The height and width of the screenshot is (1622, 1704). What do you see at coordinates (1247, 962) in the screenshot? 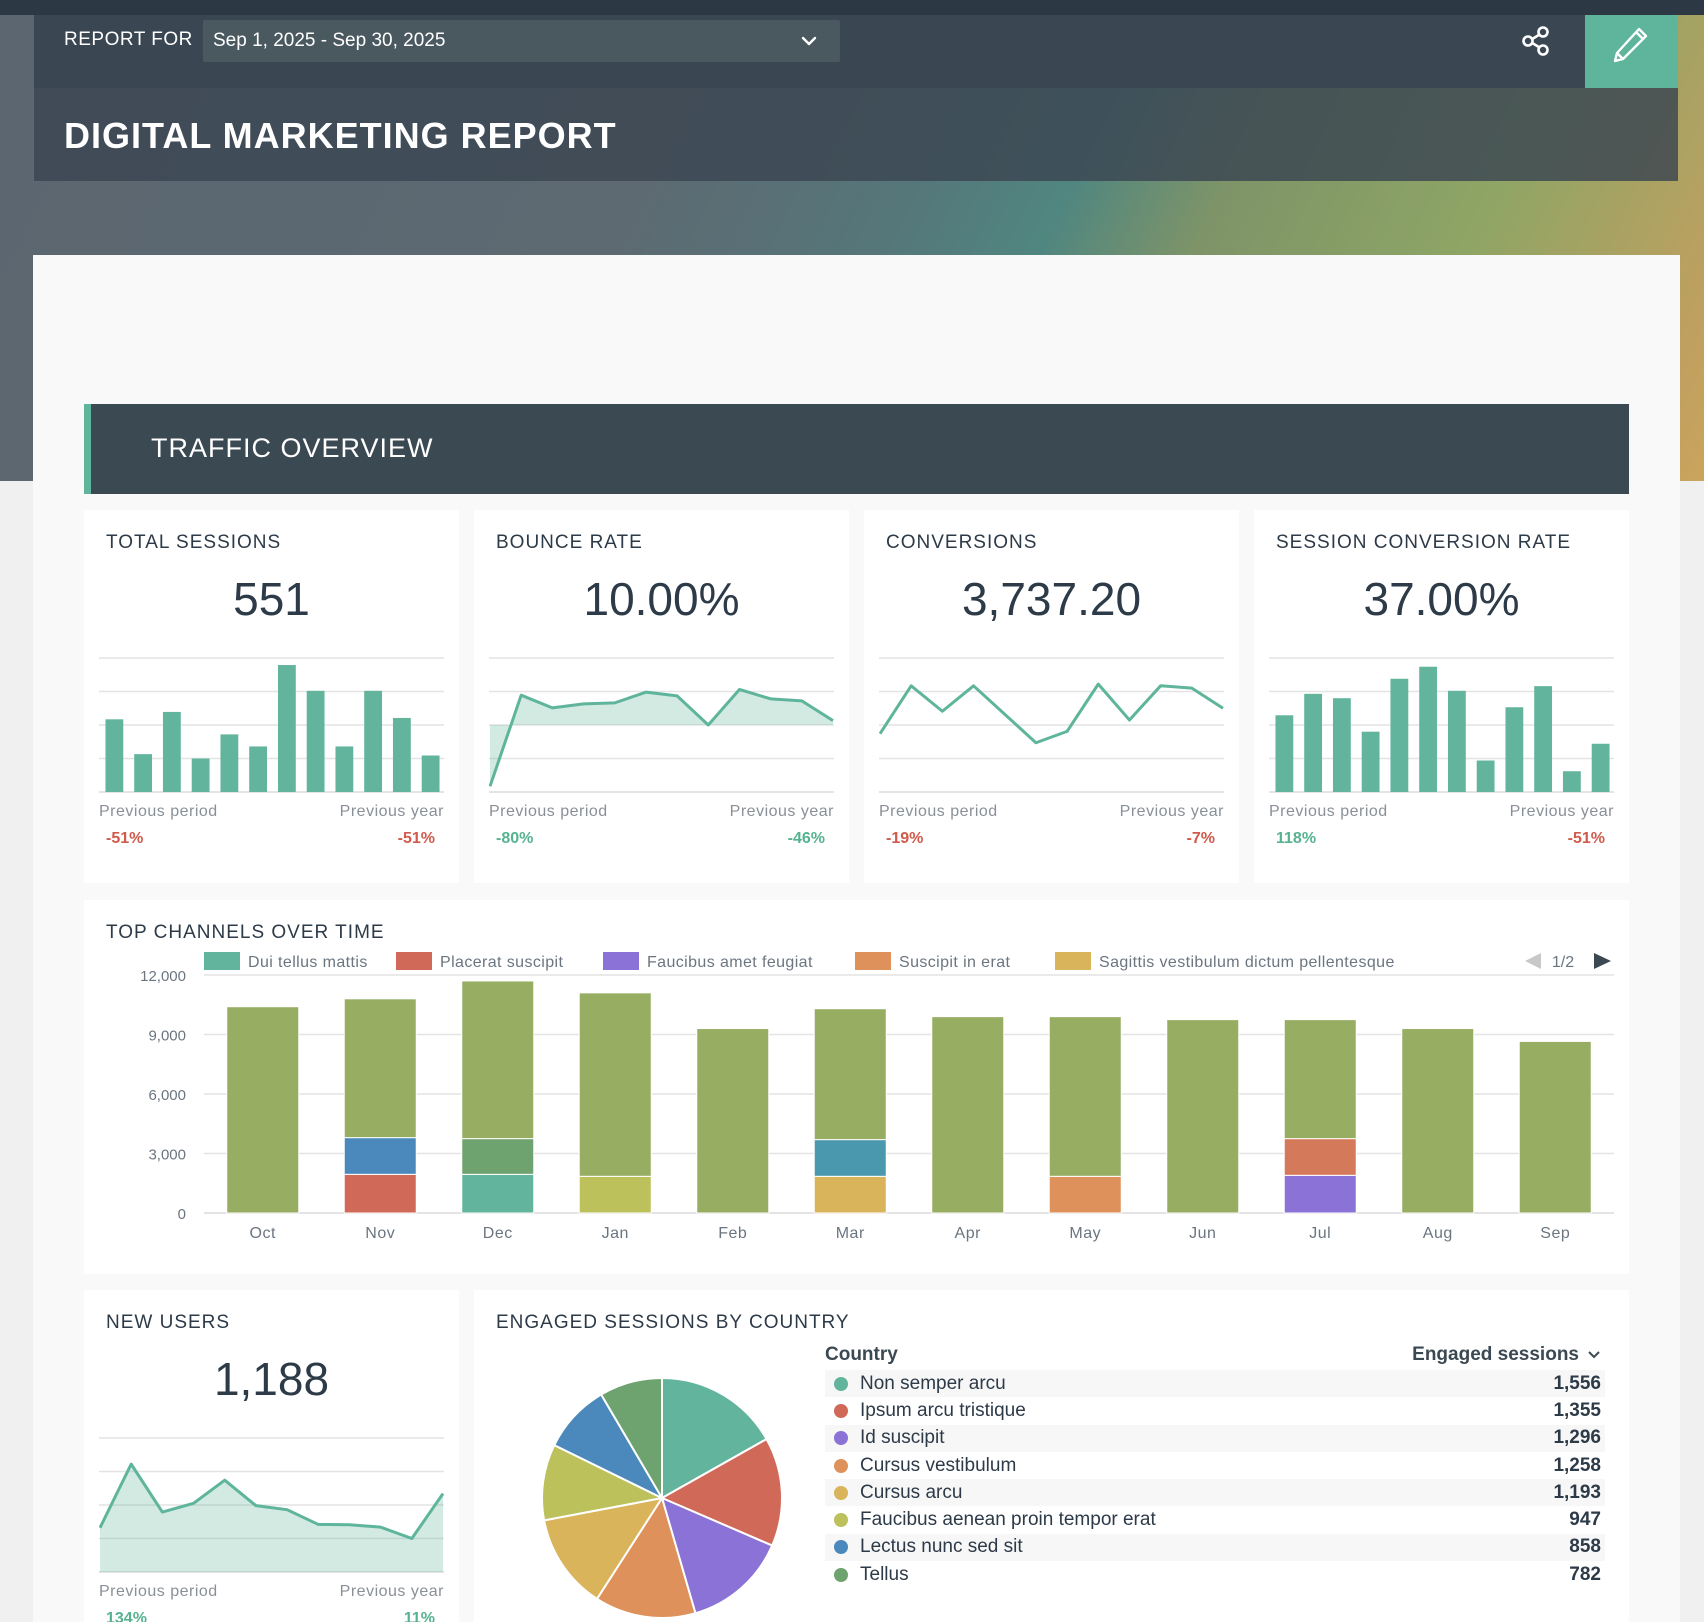
I see `legend-item-label: Sagittis vestibulum dictum pellentesque` at bounding box center [1247, 962].